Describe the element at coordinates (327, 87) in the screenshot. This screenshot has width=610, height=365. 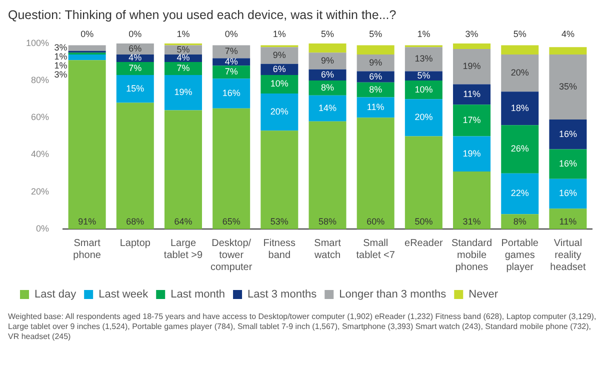
I see `data-label: 8%` at that location.